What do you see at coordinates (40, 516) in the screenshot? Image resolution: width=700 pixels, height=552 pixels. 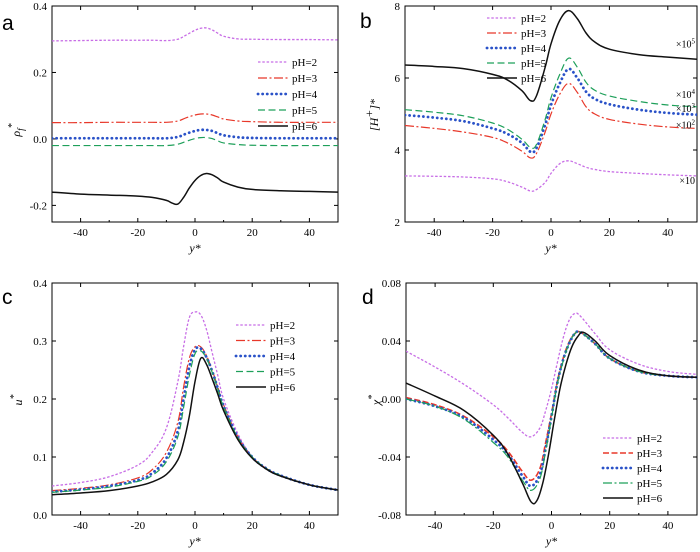 I see `panel-c-ytick-label: 0.0` at bounding box center [40, 516].